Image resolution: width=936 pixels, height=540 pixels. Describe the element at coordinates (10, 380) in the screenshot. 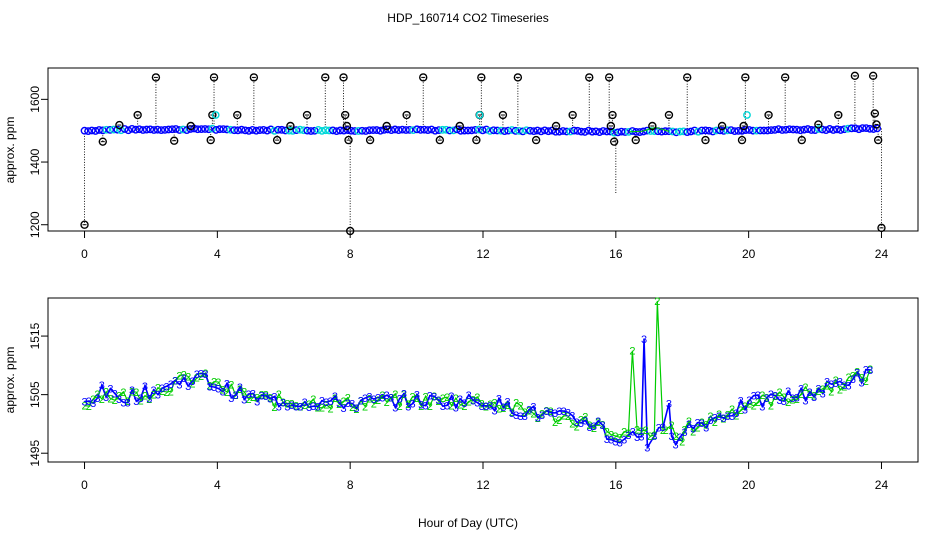

I see `panel-bottom-ylabel: approx. ppm` at that location.